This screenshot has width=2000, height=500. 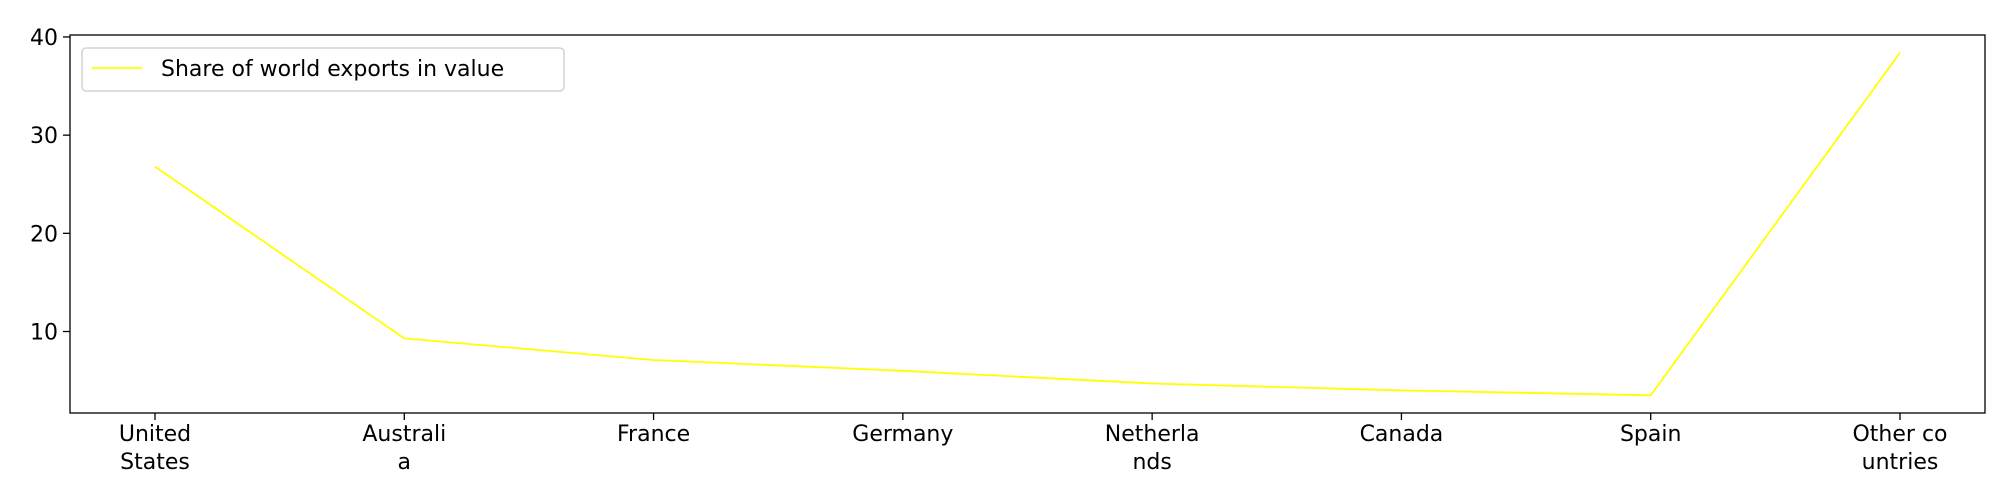 I want to click on x-tick-label: Canada, so click(x=1402, y=434).